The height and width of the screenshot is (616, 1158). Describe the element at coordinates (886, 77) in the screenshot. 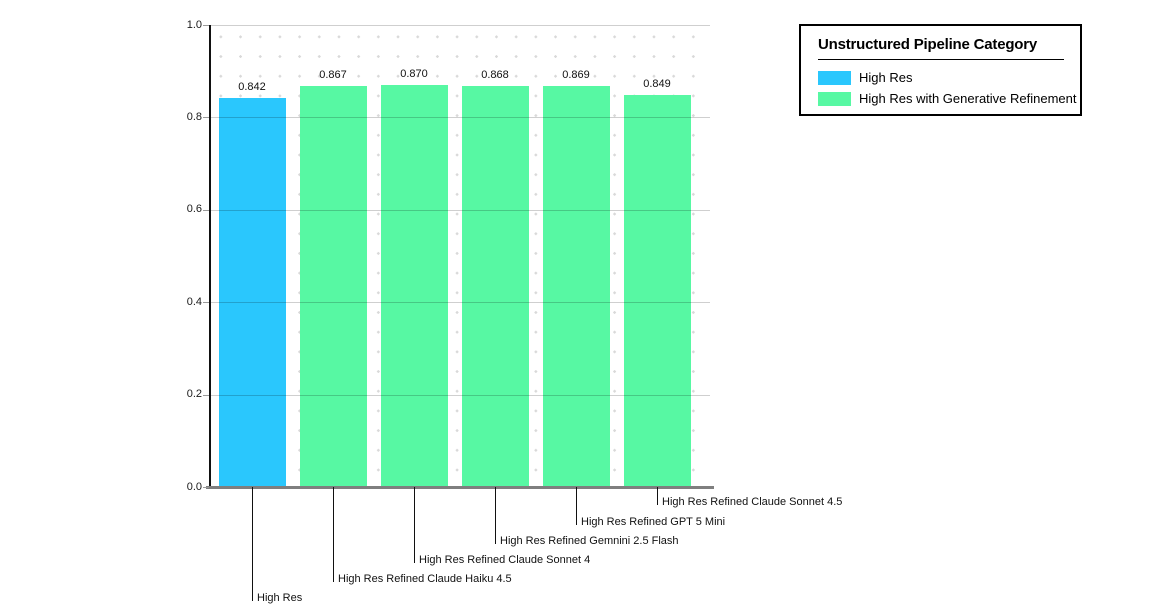

I see `legend-item-label: High Res` at that location.